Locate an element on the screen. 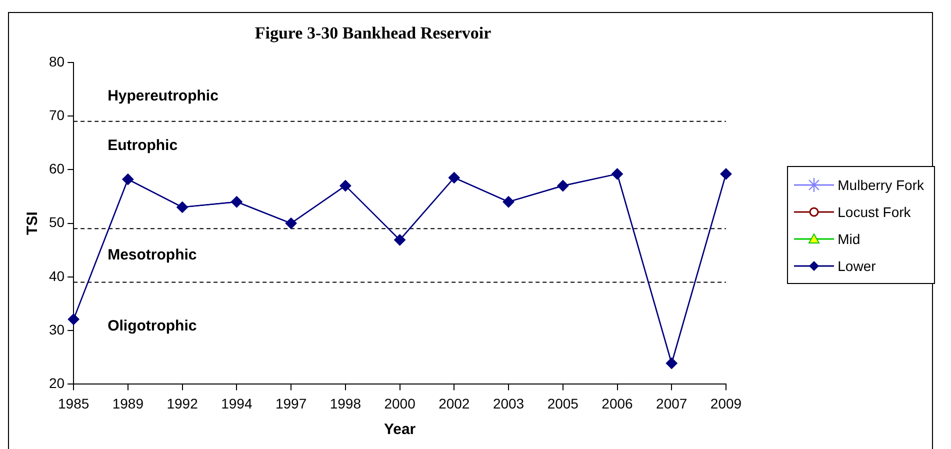 Image resolution: width=951 pixels, height=449 pixels. x-axis-title: Year is located at coordinates (400, 429).